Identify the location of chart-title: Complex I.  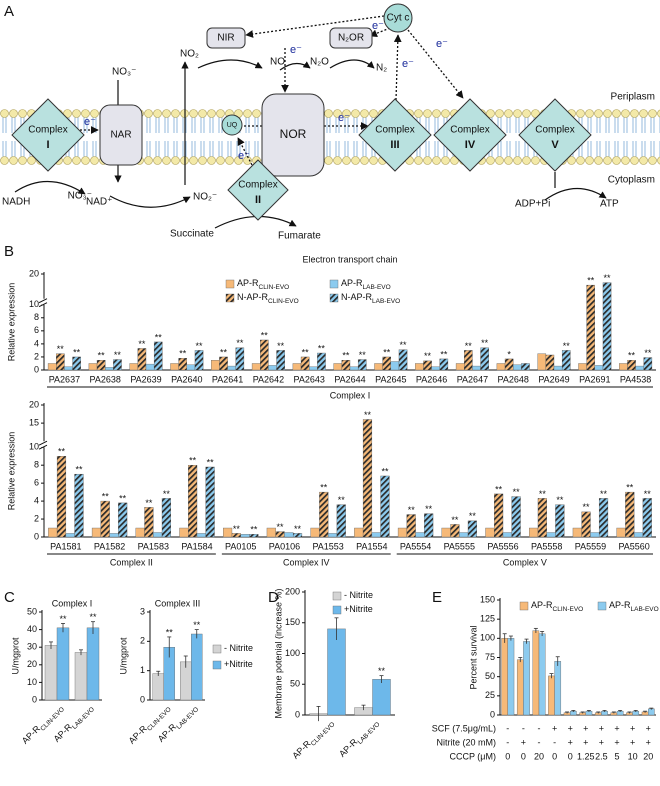
(72, 603).